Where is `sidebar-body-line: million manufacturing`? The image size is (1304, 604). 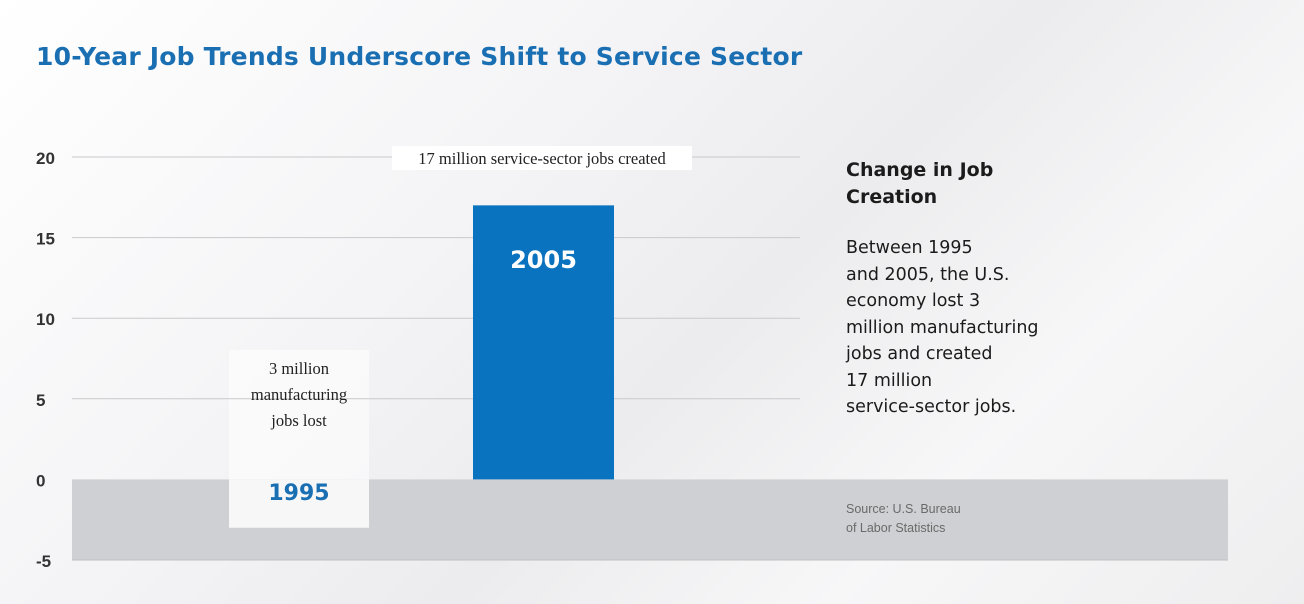 sidebar-body-line: million manufacturing is located at coordinates (942, 327).